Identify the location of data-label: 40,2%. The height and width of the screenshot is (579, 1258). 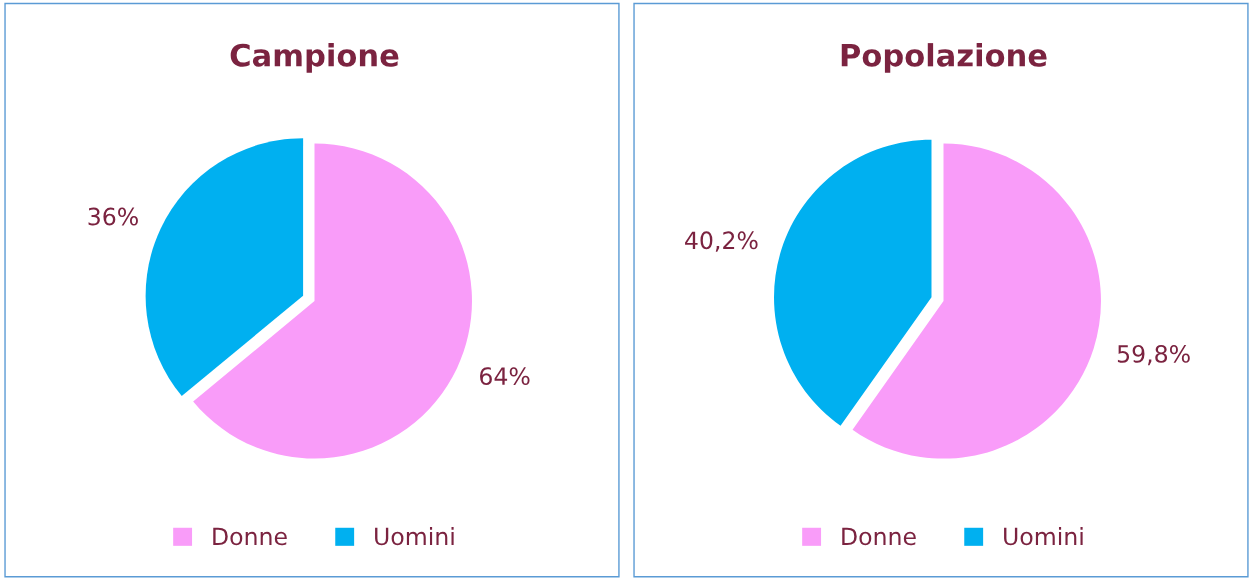
(721, 241).